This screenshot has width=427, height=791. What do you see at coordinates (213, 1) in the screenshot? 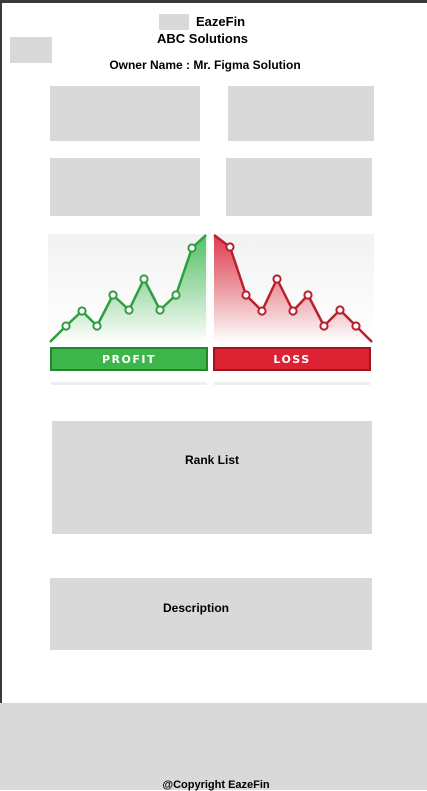
I see `top-border` at bounding box center [213, 1].